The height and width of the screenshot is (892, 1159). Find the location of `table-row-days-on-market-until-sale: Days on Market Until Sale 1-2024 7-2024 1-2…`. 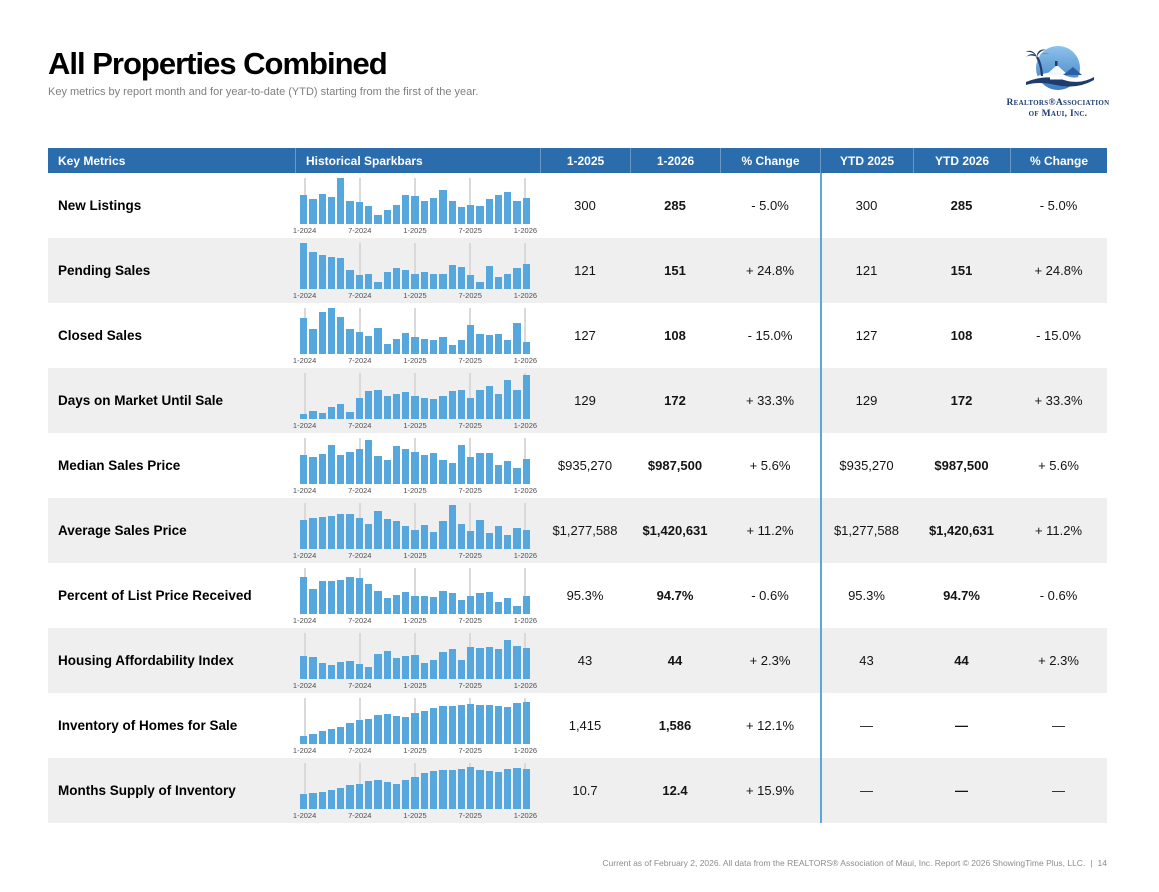

table-row-days-on-market-until-sale: Days on Market Until Sale 1-2024 7-2024 1-2… is located at coordinates (577, 400).